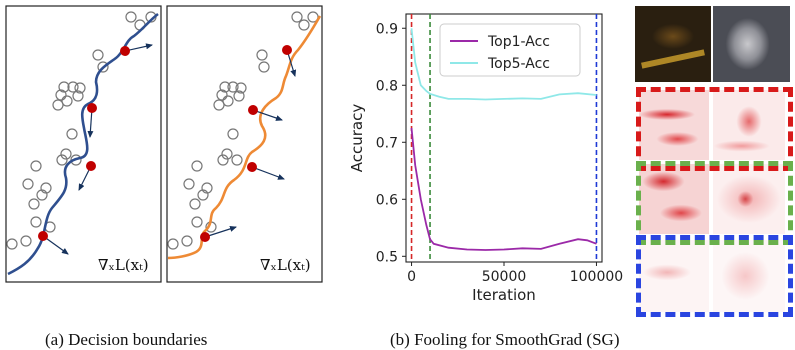 This screenshot has width=795, height=350. What do you see at coordinates (505, 339) in the screenshot?
I see `caption-b: (b) Fooling for SmoothGrad (SG)` at bounding box center [505, 339].